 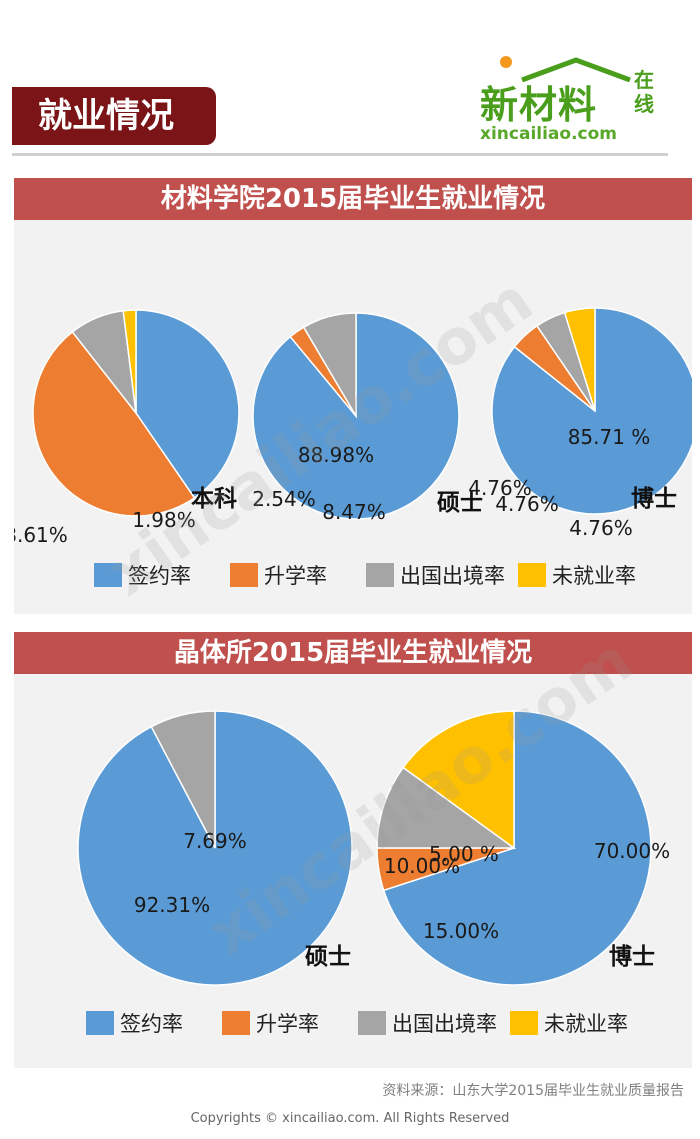 I want to click on data-label: 92.31%, so click(x=172, y=905).